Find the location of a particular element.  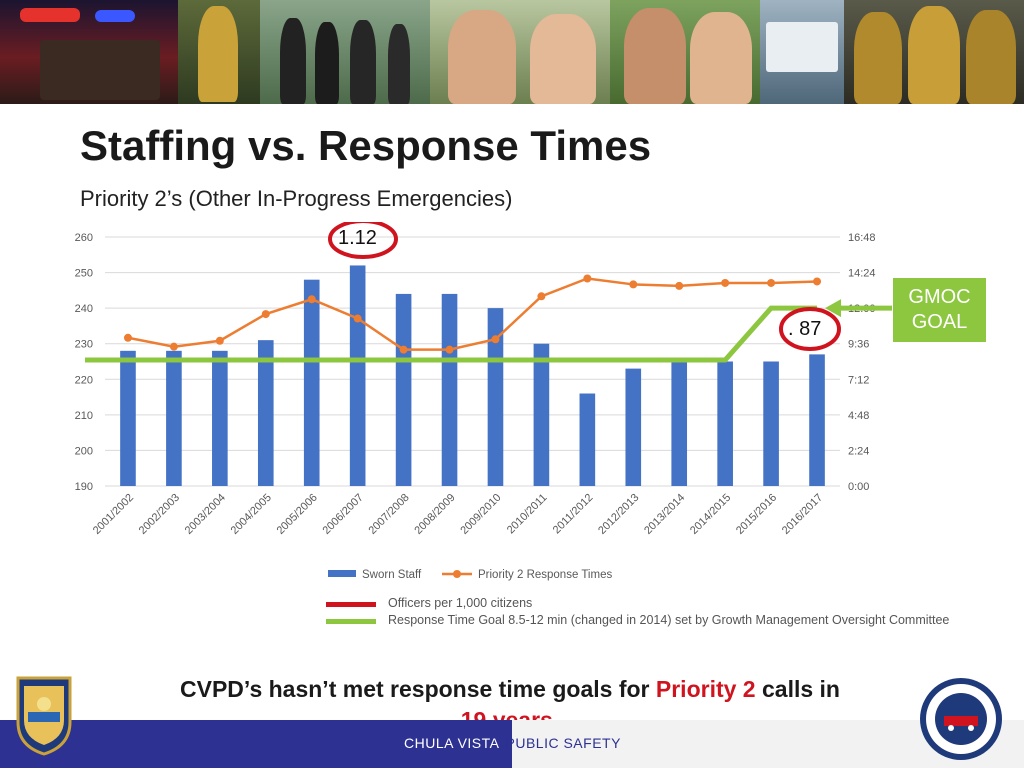

x-category-label: 2005/2006 is located at coordinates (297, 514).